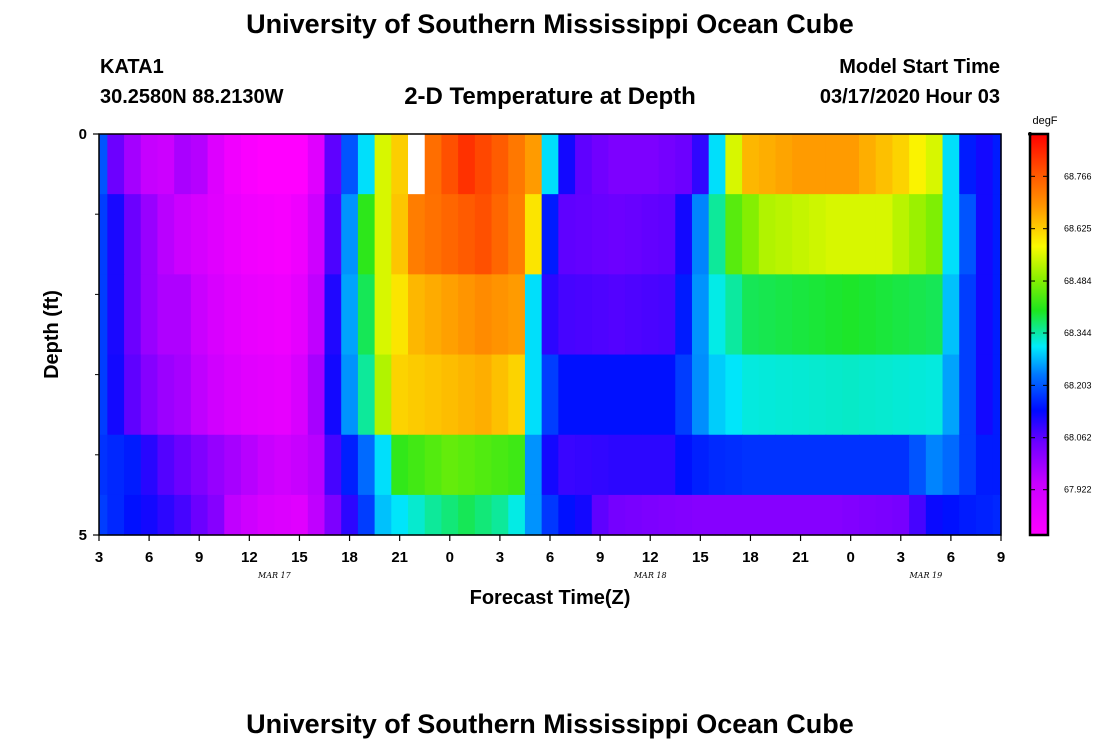 Image resolution: width=1100 pixels, height=750 pixels. What do you see at coordinates (750, 557) in the screenshot?
I see `x-tick-label: 18` at bounding box center [750, 557].